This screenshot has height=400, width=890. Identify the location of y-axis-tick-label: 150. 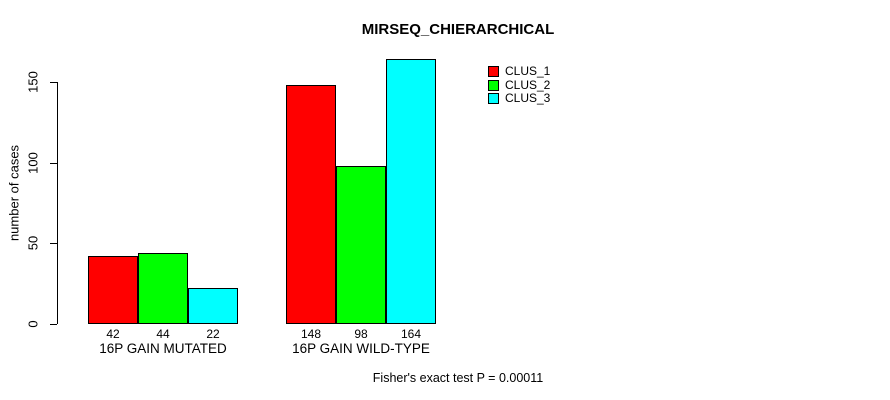
(33, 81).